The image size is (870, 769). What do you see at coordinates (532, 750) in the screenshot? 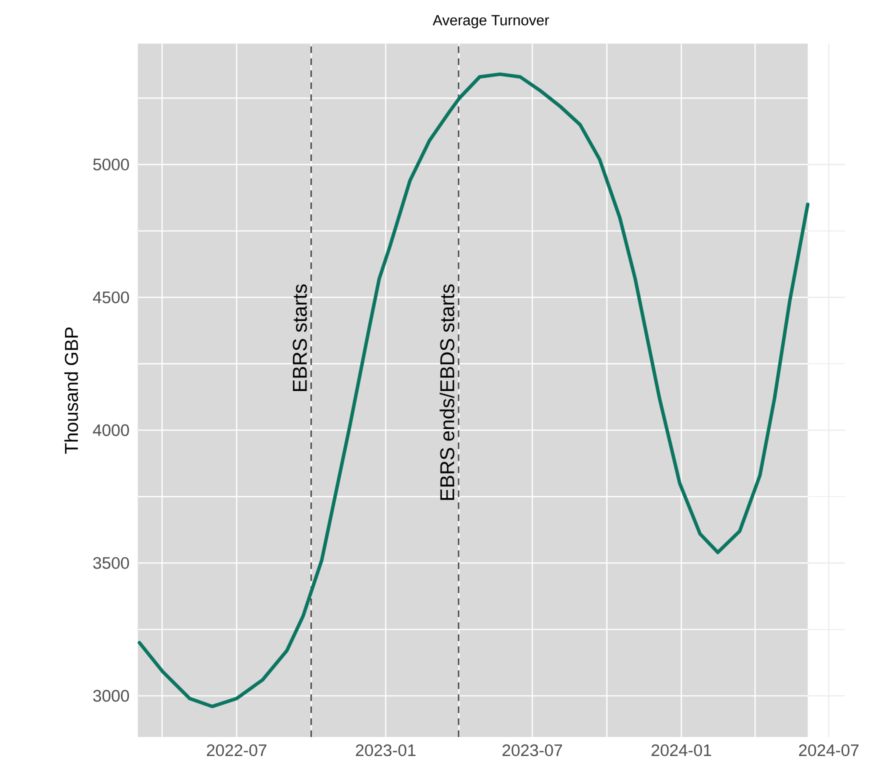
I see `x-tick-label: 2023-07` at bounding box center [532, 750].